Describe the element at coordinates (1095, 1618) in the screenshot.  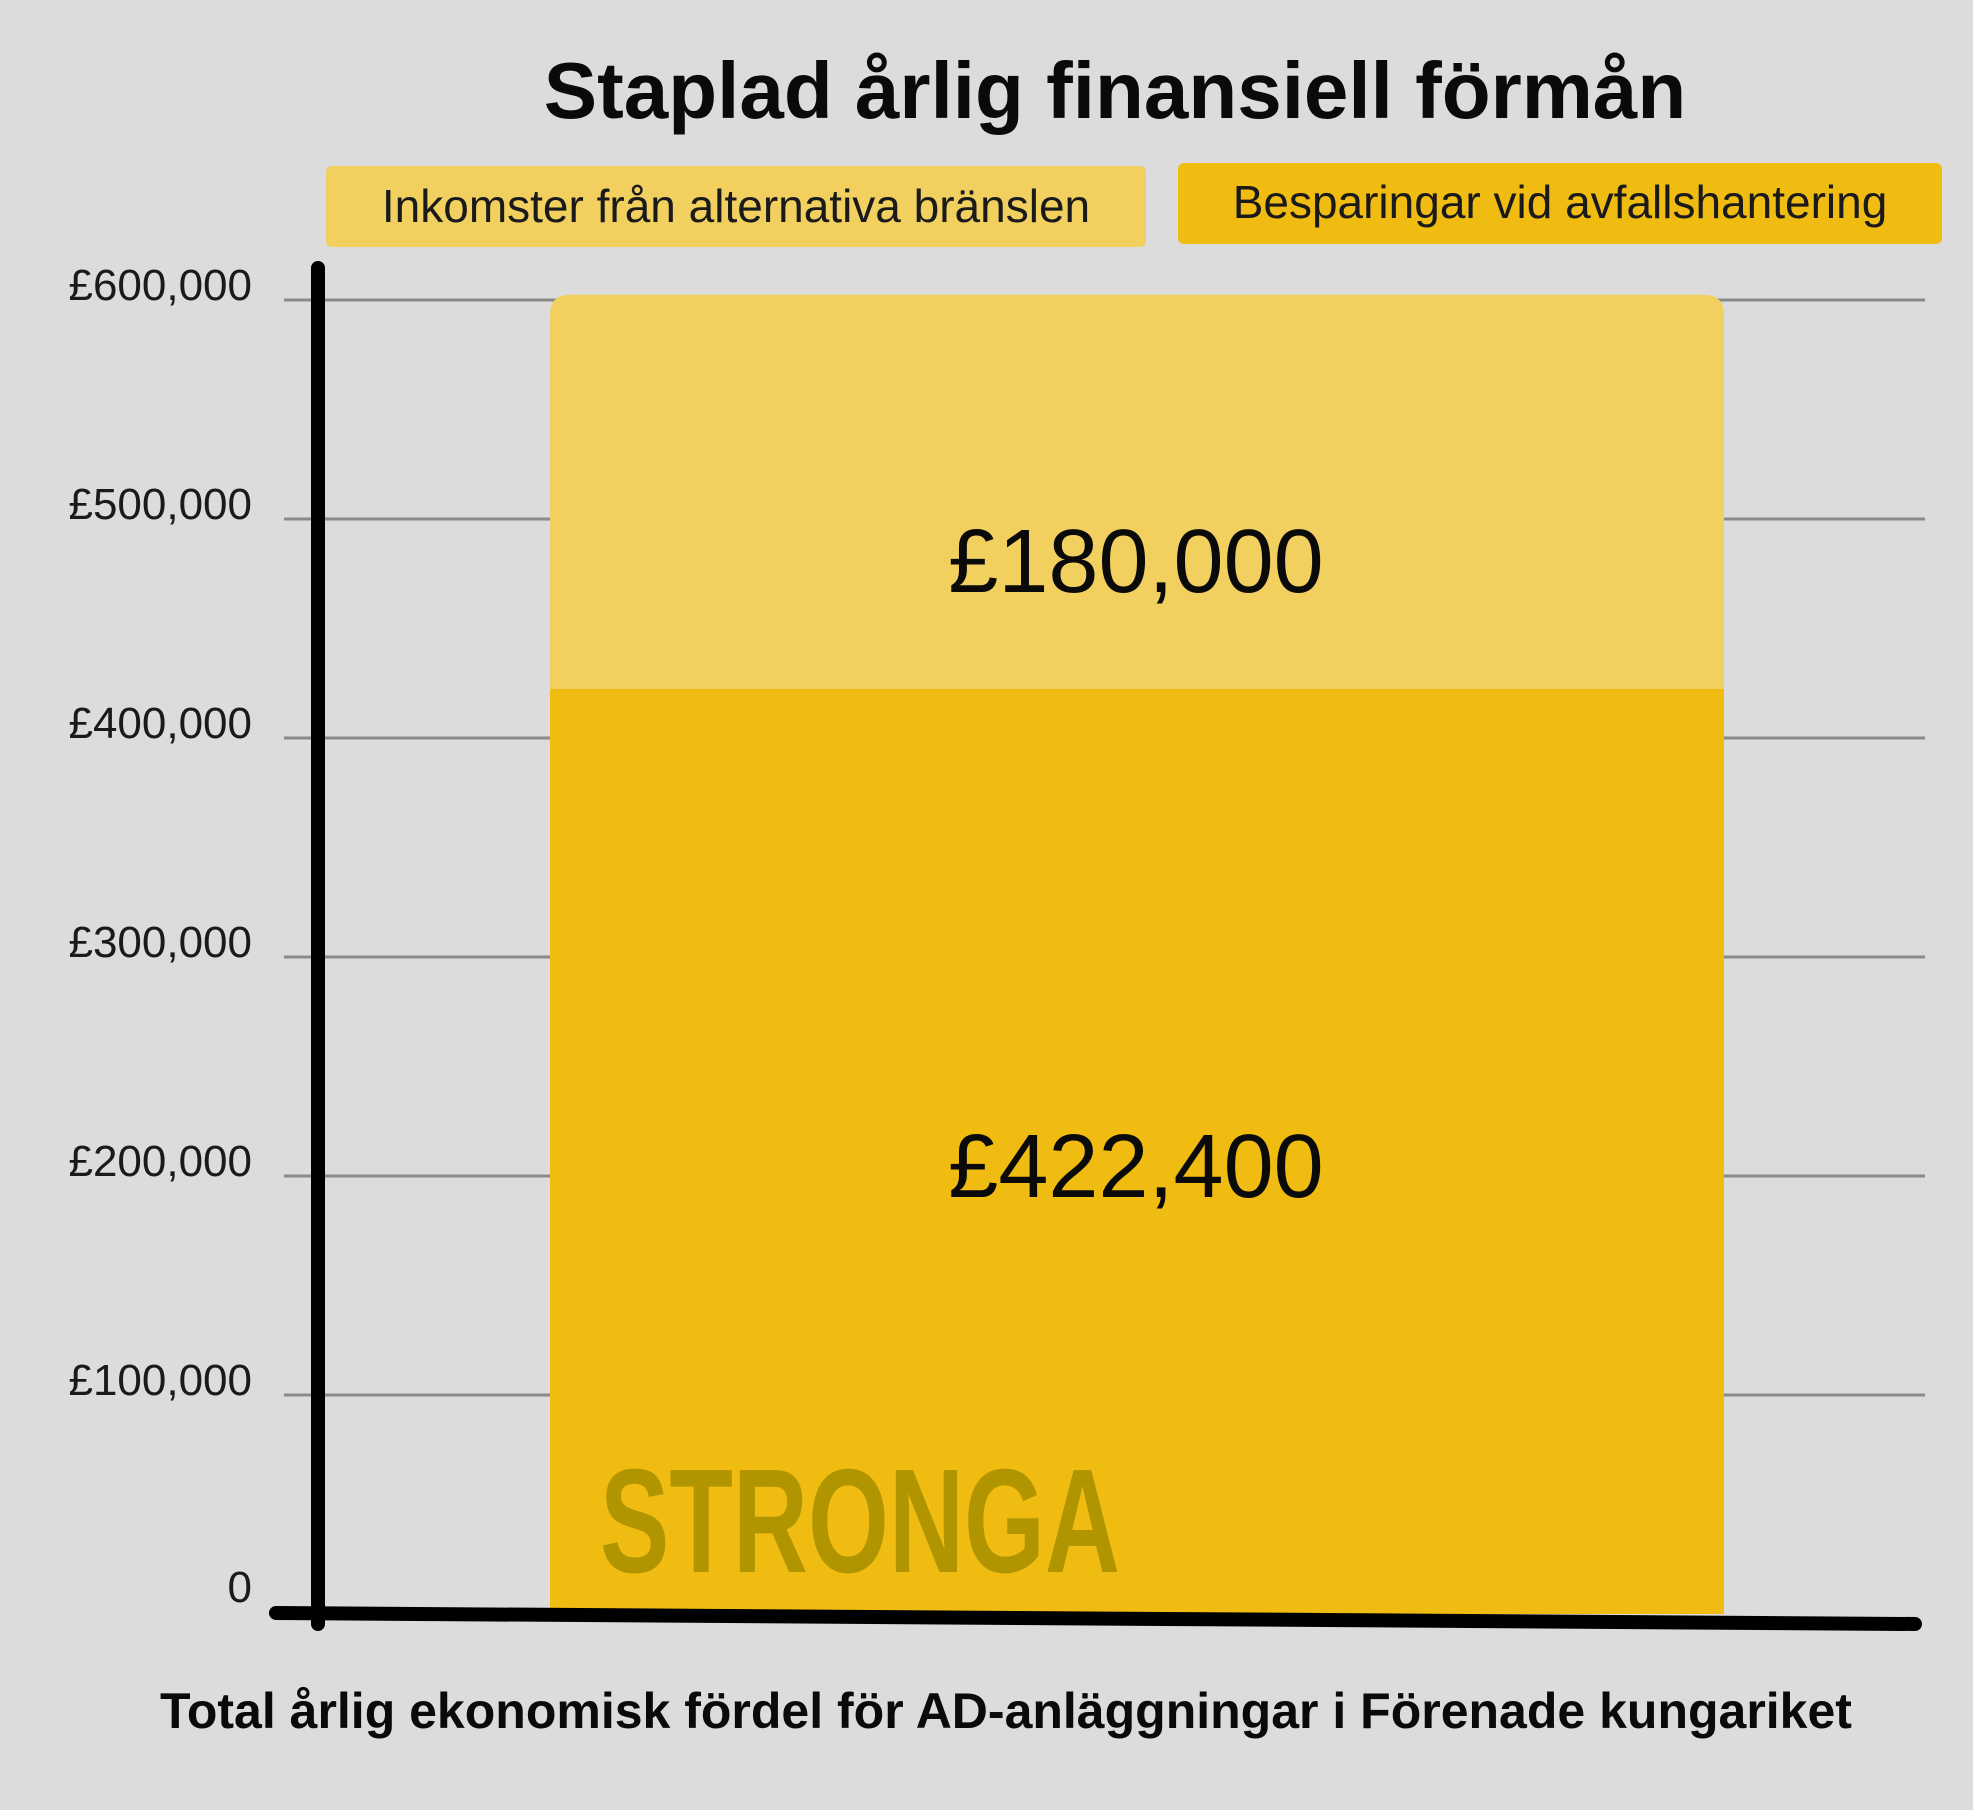
I see `x-axis-line` at that location.